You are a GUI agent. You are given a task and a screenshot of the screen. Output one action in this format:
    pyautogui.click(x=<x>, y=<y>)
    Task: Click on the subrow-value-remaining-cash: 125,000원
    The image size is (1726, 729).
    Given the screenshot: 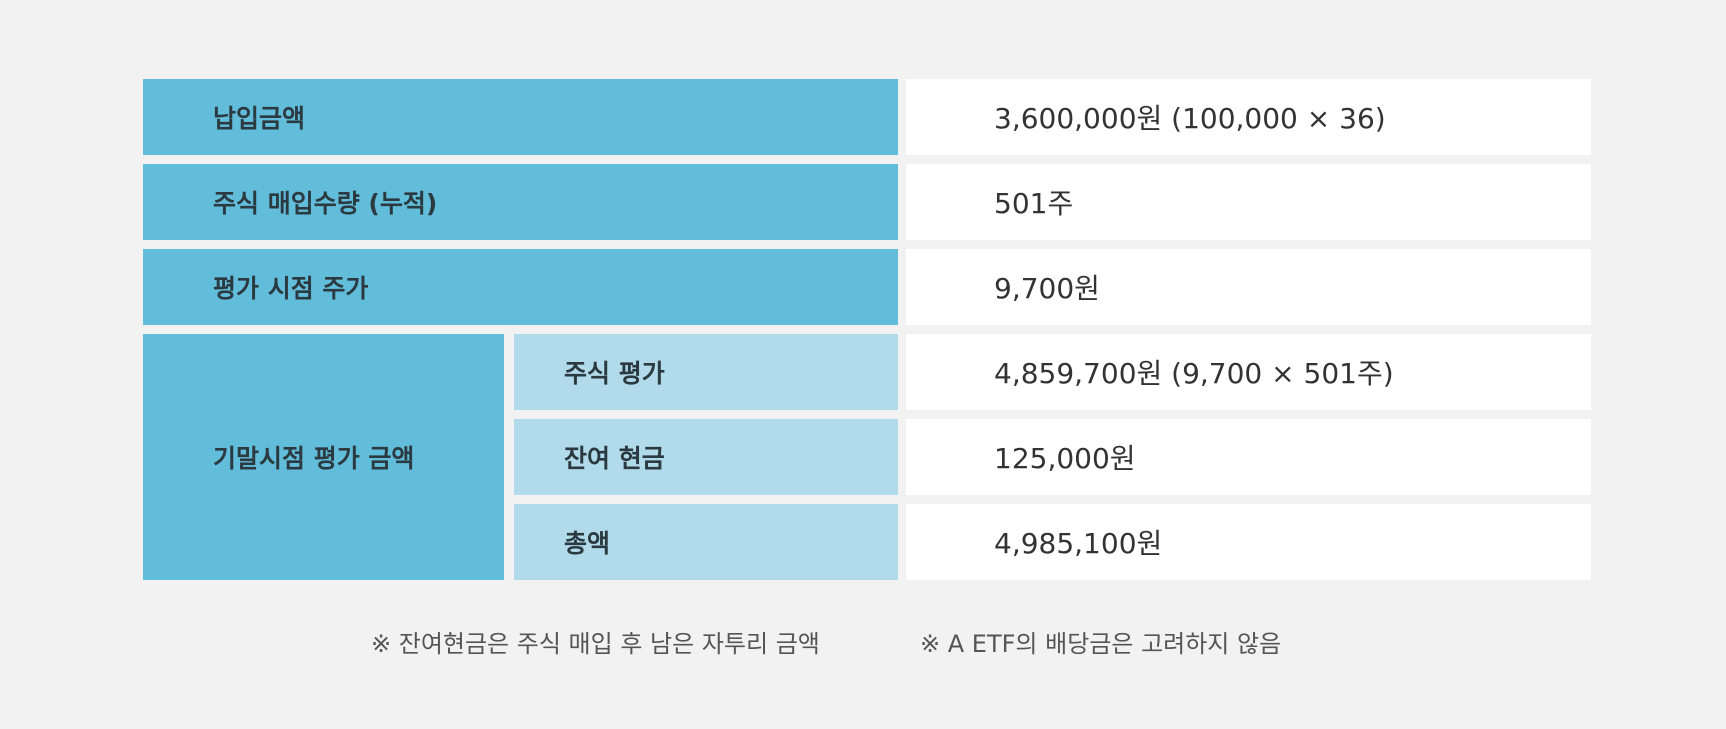 What is the action you would take?
    pyautogui.click(x=1248, y=457)
    